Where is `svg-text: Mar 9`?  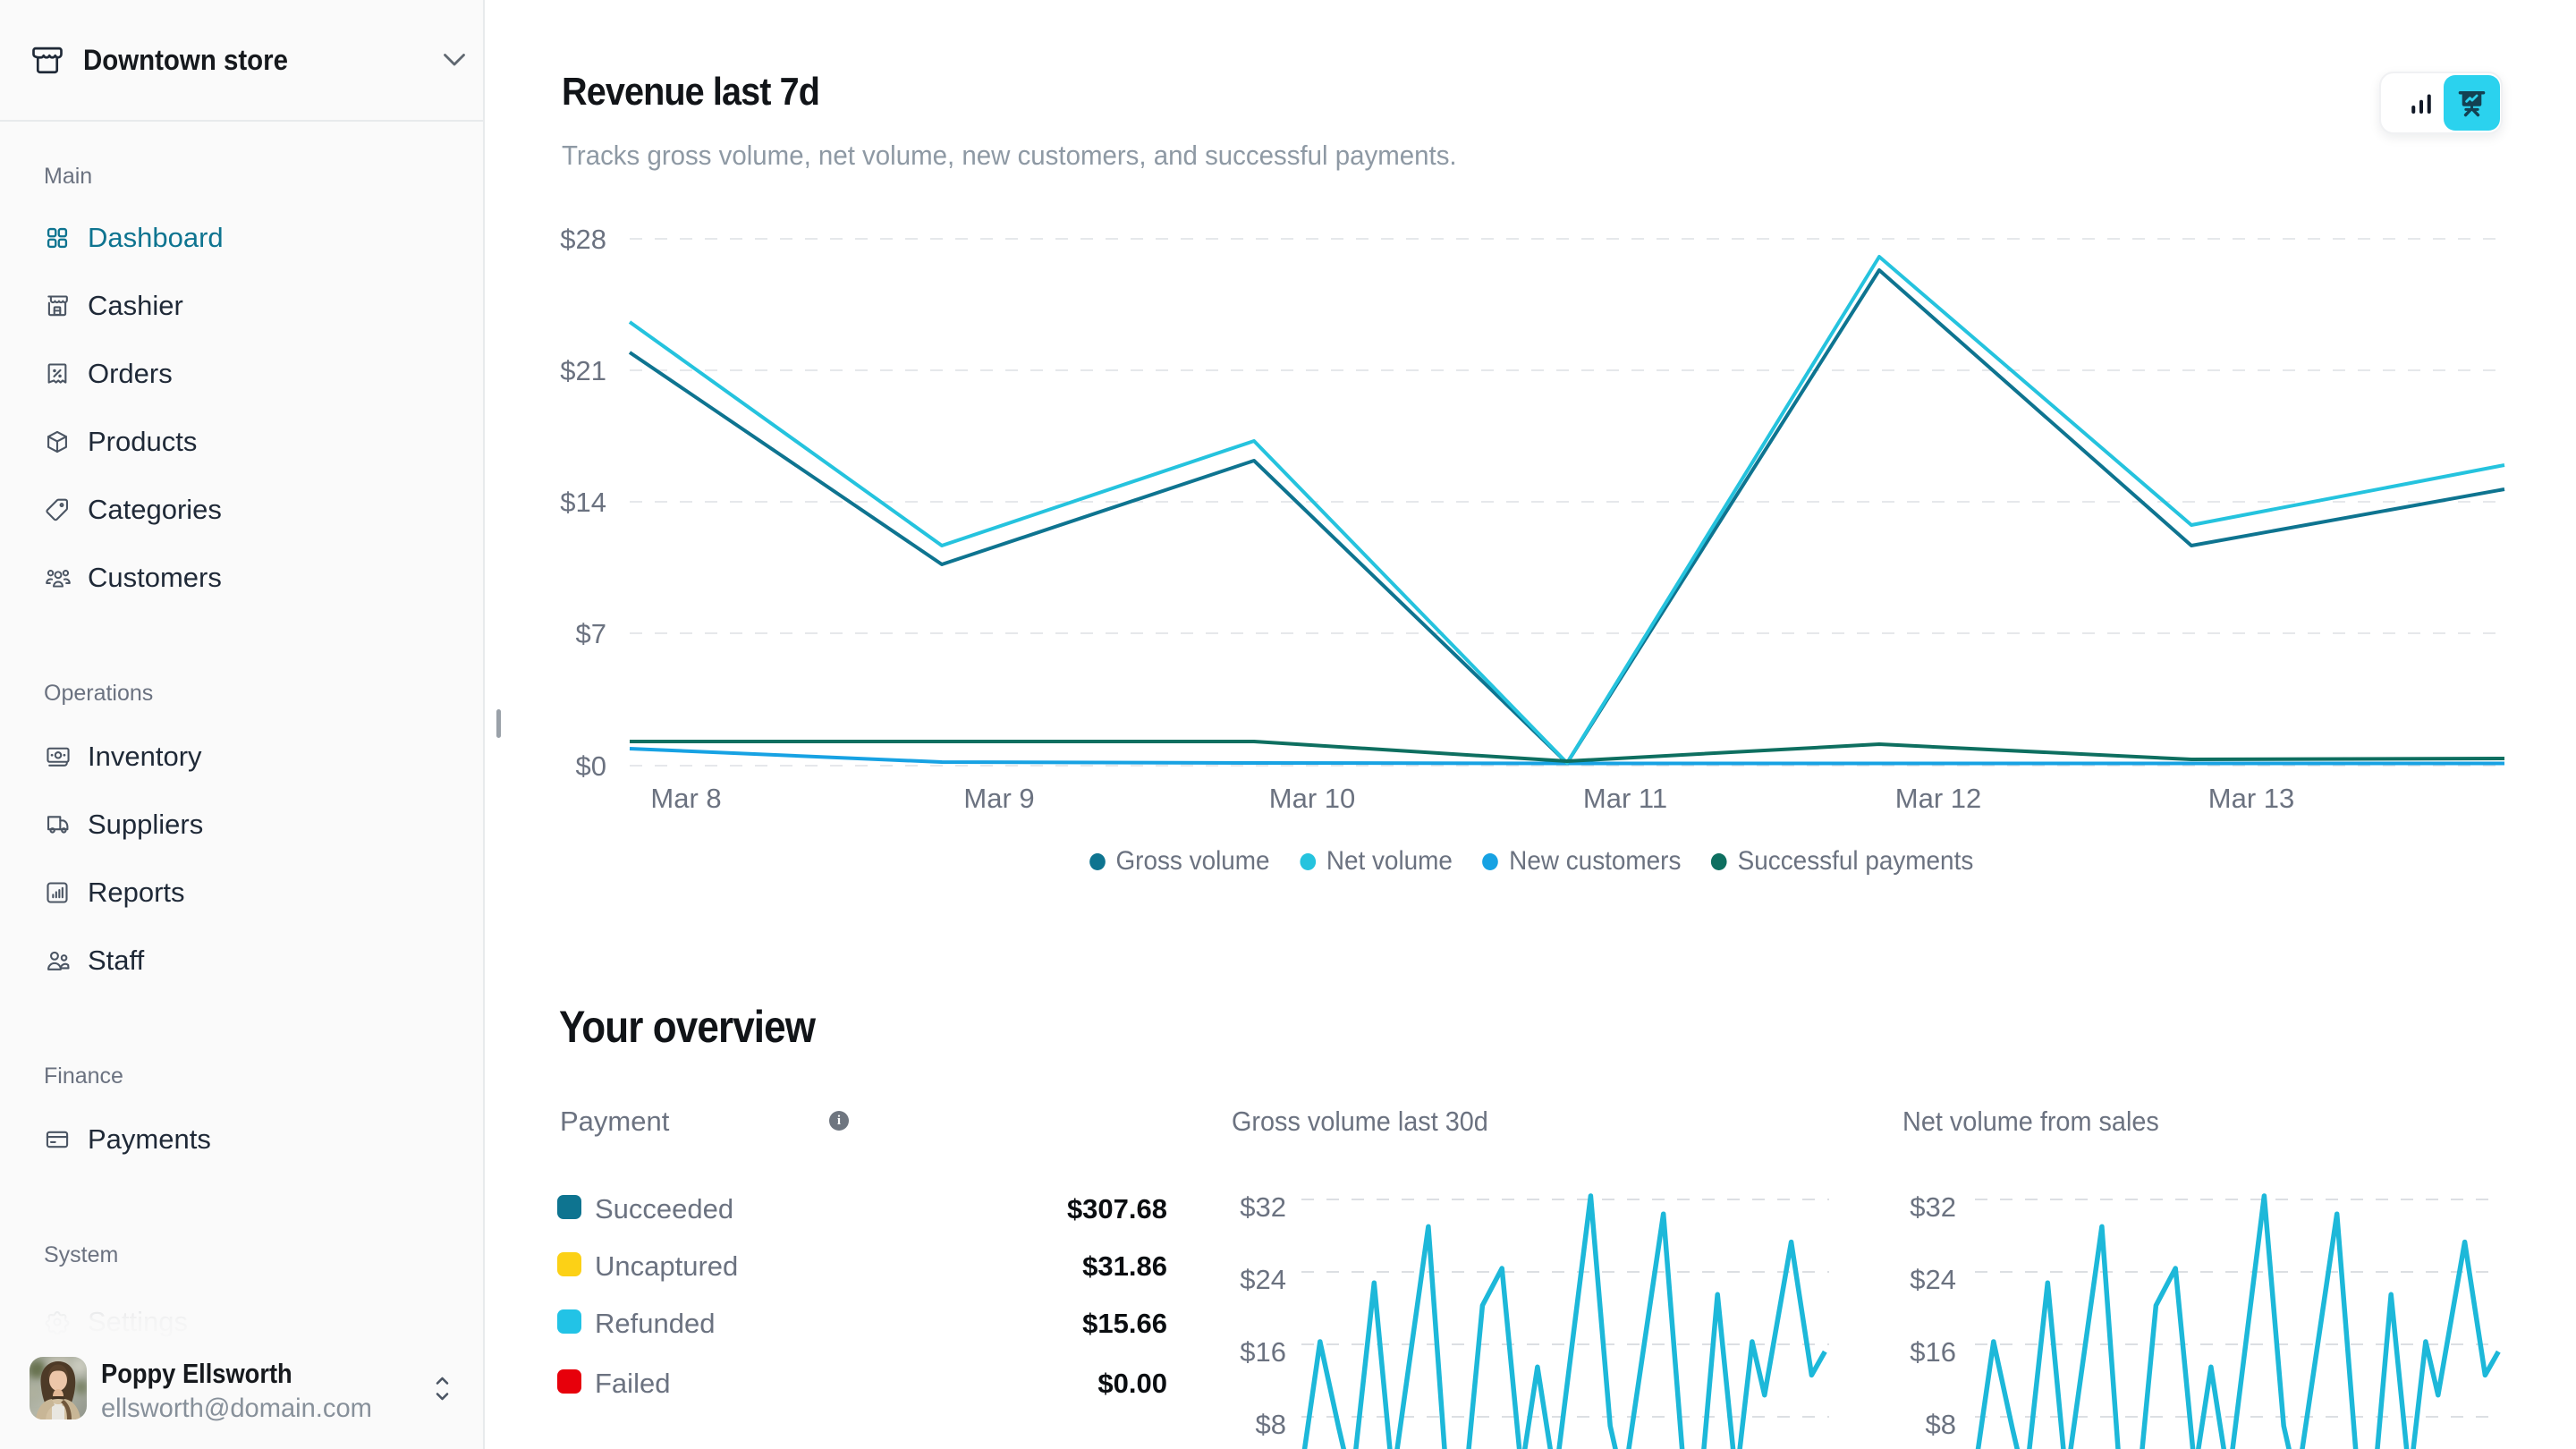
svg-text: Mar 9 is located at coordinates (998, 798).